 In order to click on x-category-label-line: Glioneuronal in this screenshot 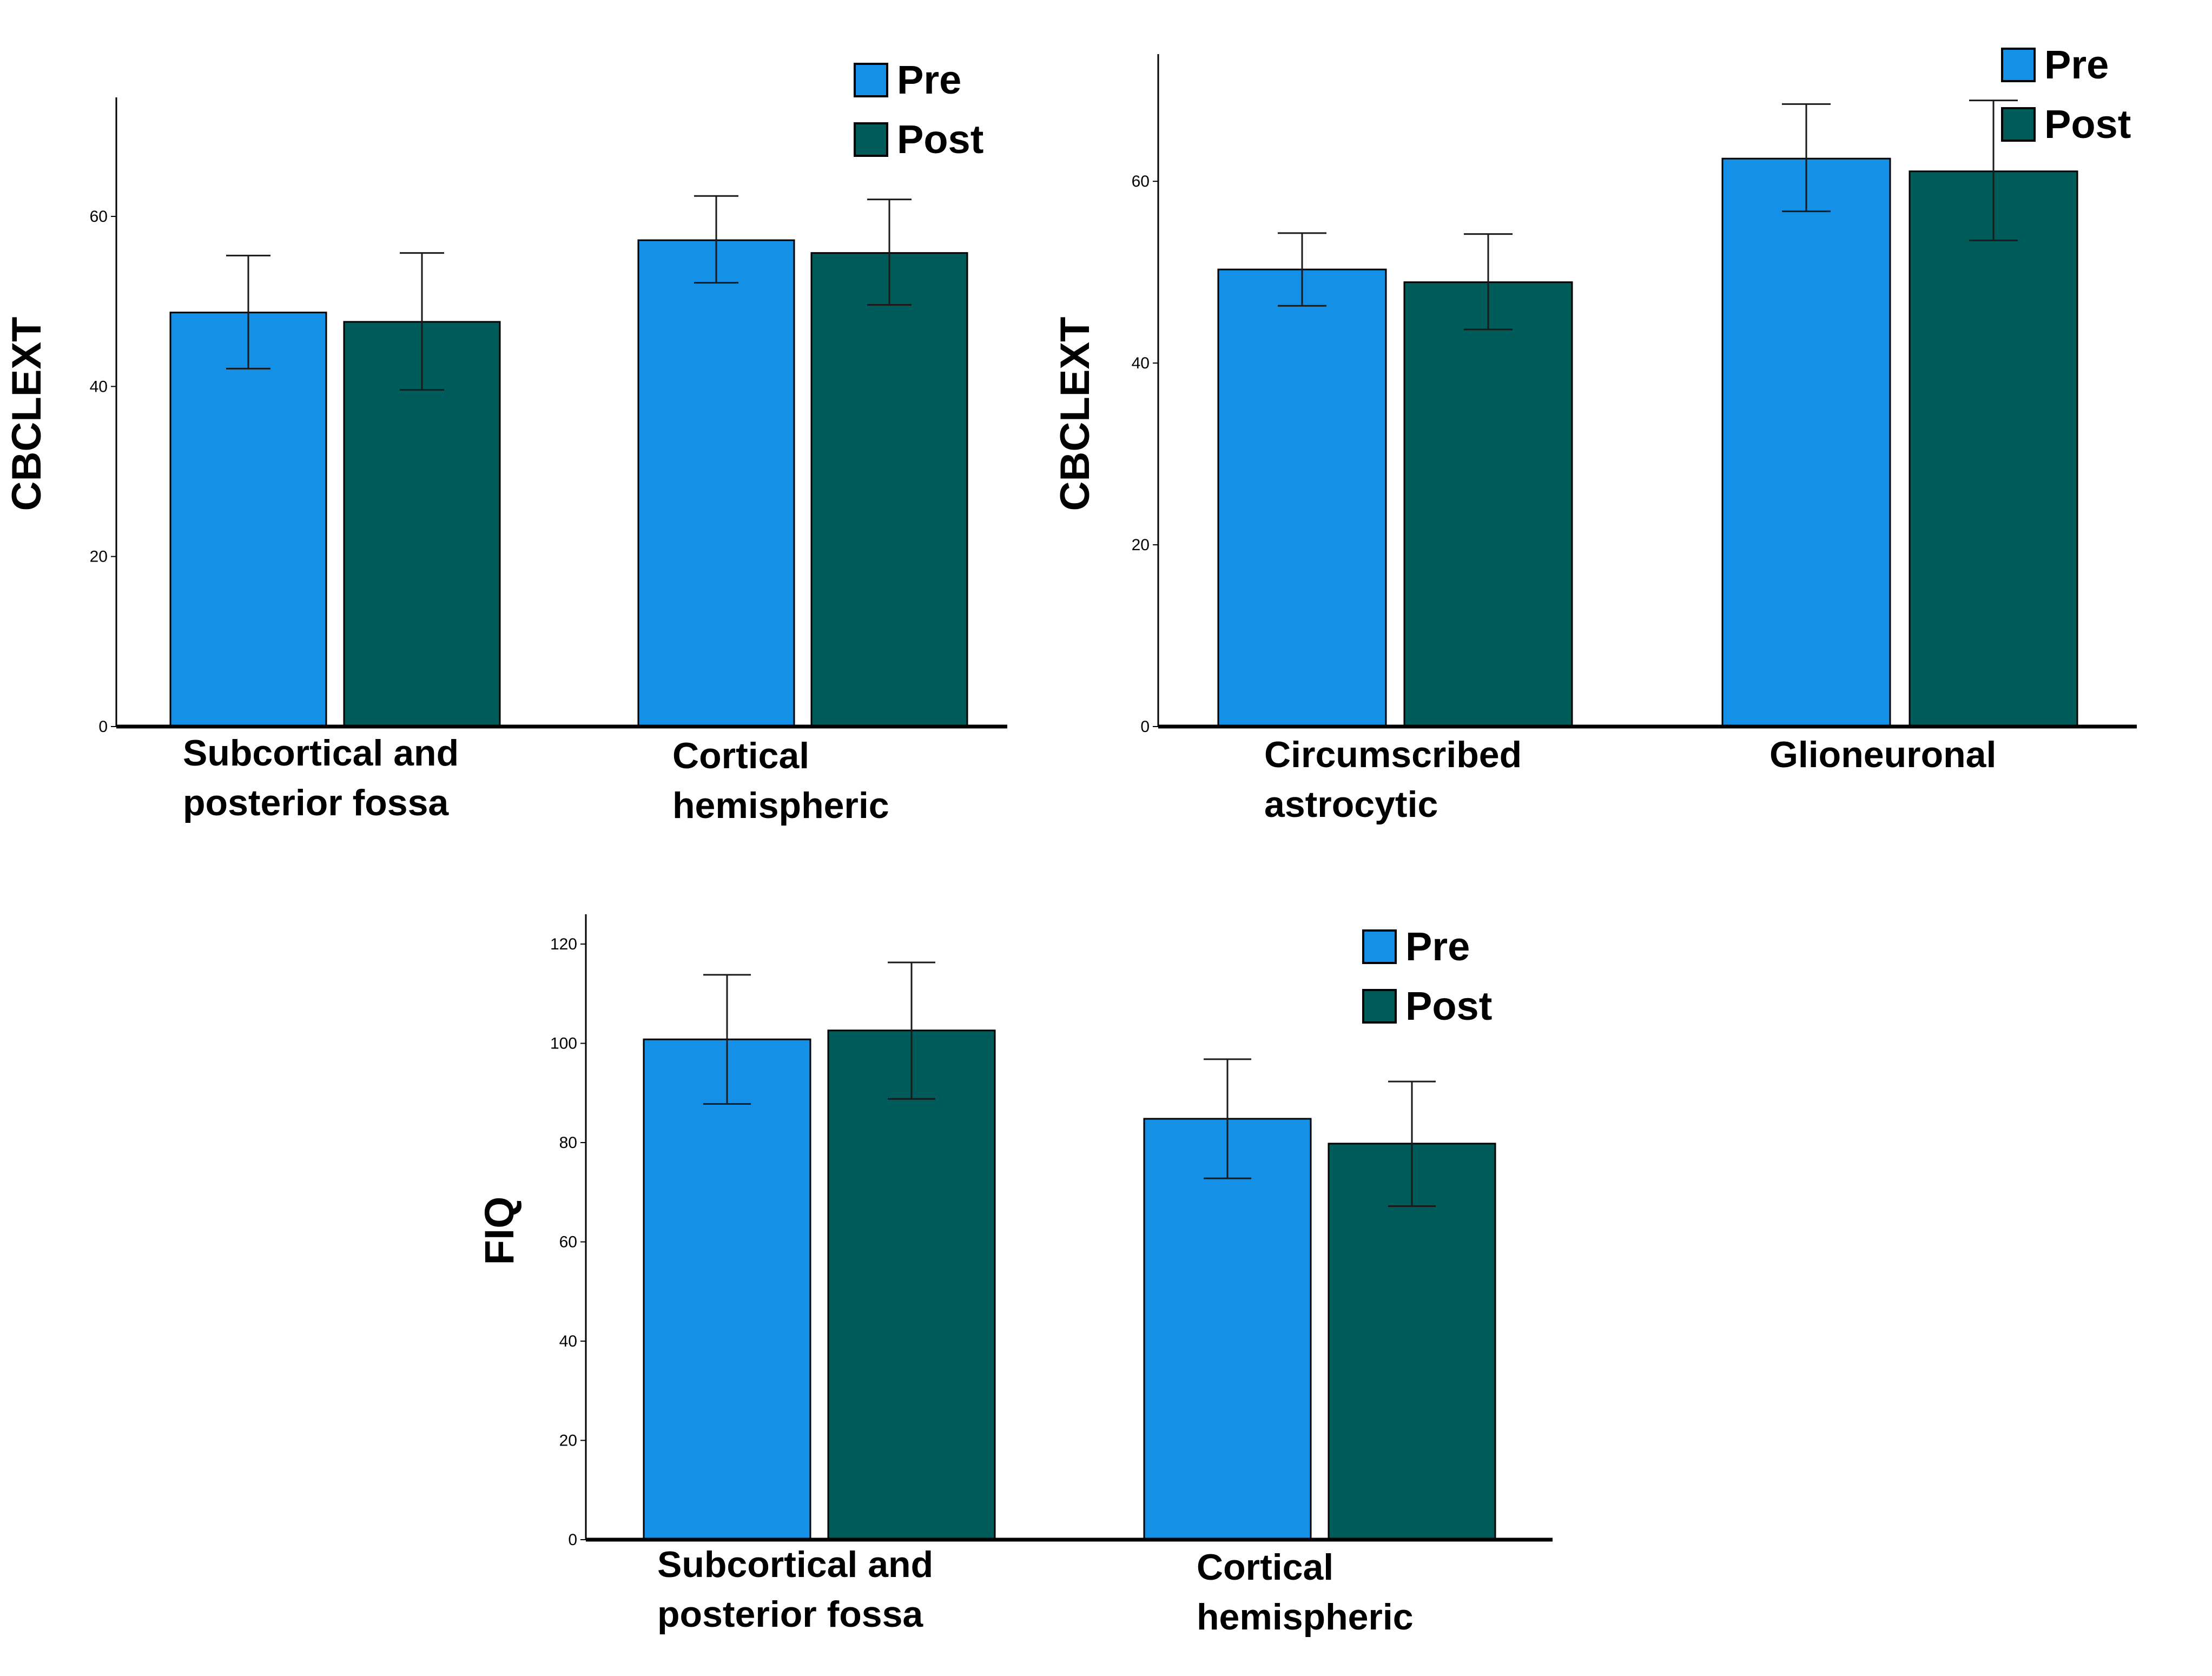, I will do `click(1882, 754)`.